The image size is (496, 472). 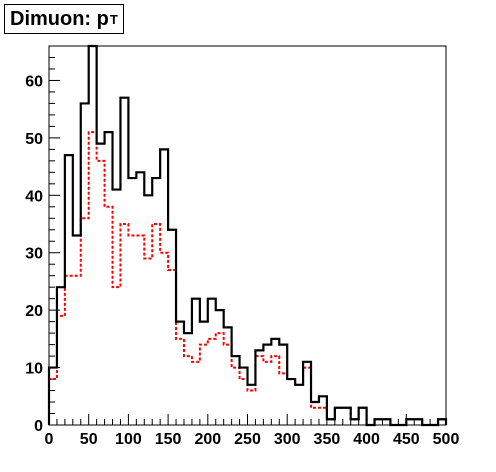 I want to click on x-tick-label: 350, so click(x=327, y=439).